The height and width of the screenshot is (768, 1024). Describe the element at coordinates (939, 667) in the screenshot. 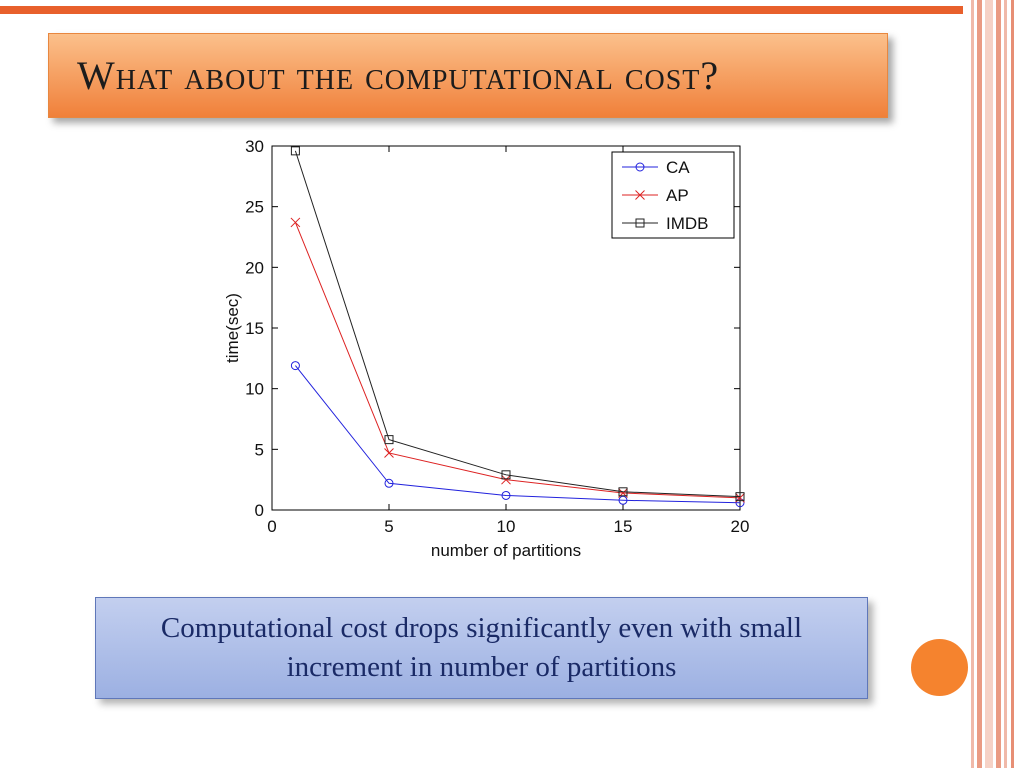

I see `orange-circle-decoration` at that location.